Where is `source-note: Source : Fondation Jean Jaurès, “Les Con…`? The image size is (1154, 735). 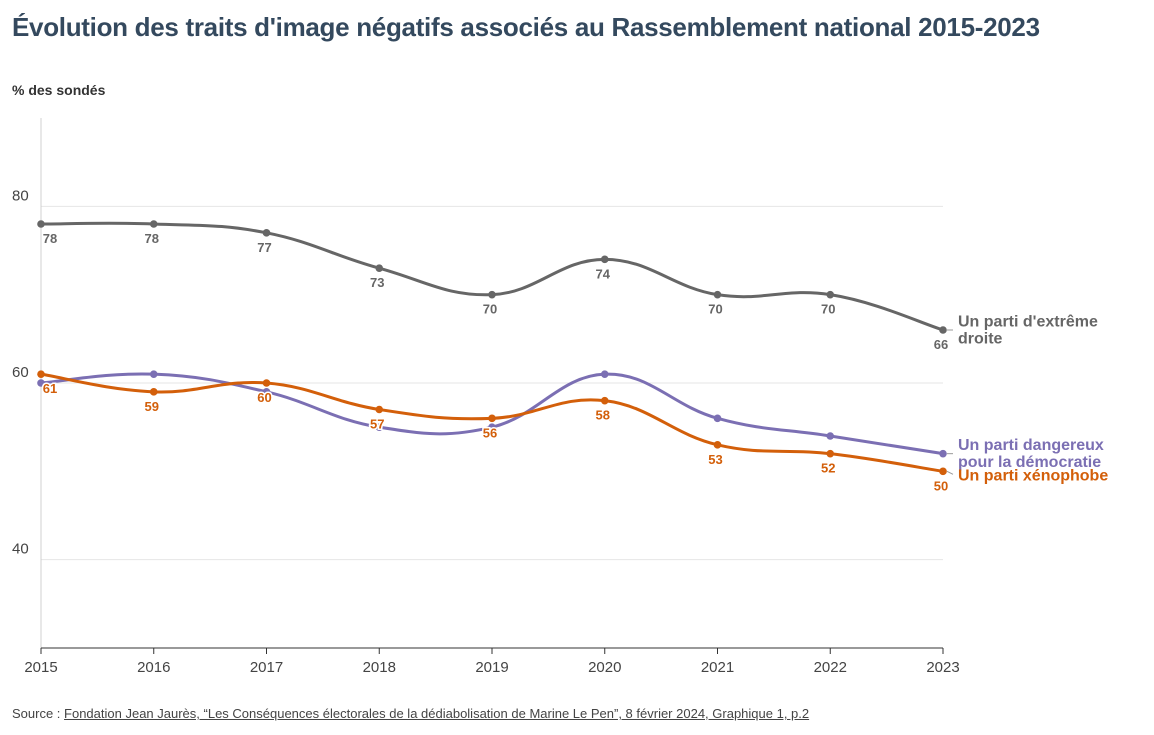
source-note: Source : Fondation Jean Jaurès, “Les Con… is located at coordinates (410, 713).